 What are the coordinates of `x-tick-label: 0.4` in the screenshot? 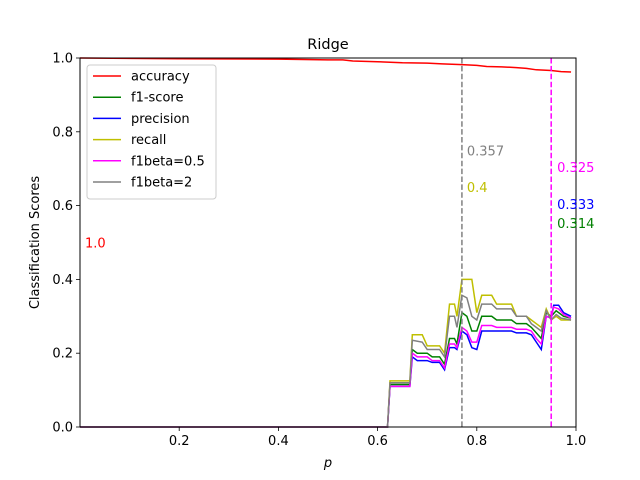 It's located at (278, 441).